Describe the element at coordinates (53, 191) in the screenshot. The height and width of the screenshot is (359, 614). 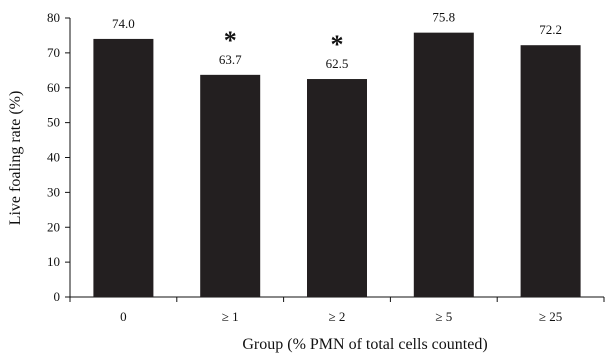
I see `y-tick-label: 30` at that location.